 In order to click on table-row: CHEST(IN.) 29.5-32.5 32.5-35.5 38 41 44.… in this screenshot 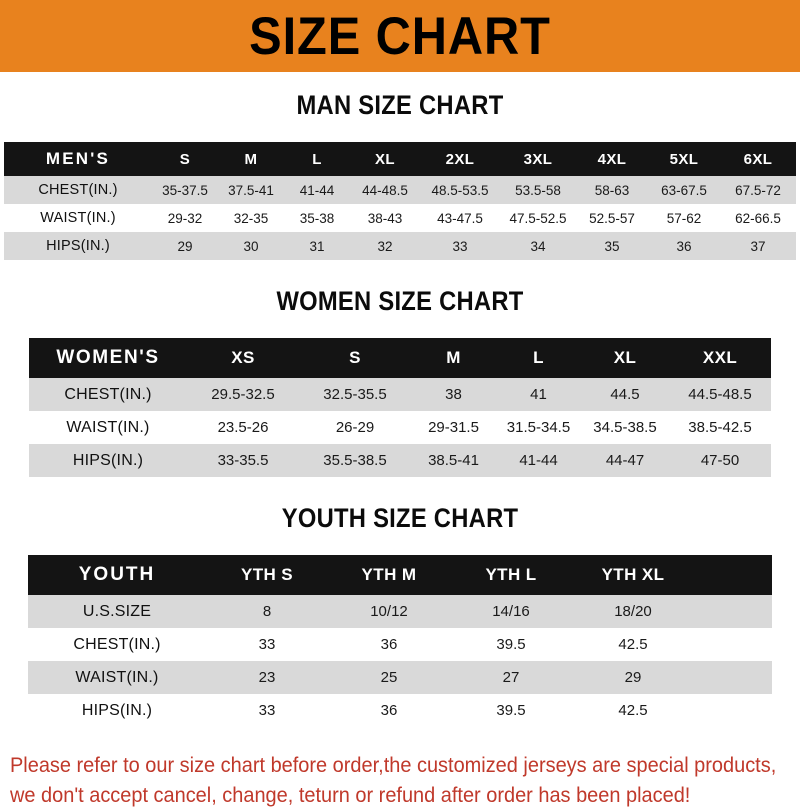, I will do `click(400, 394)`.